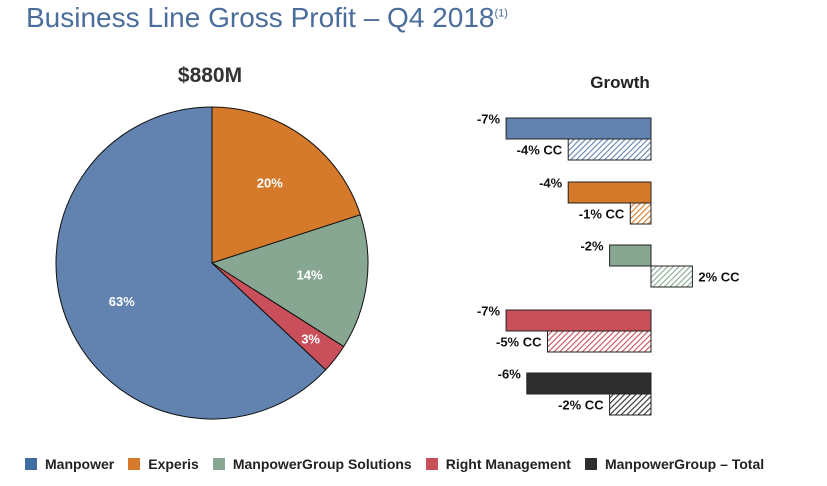 Image resolution: width=827 pixels, height=486 pixels. Describe the element at coordinates (620, 82) in the screenshot. I see `growth-title: Growth` at that location.